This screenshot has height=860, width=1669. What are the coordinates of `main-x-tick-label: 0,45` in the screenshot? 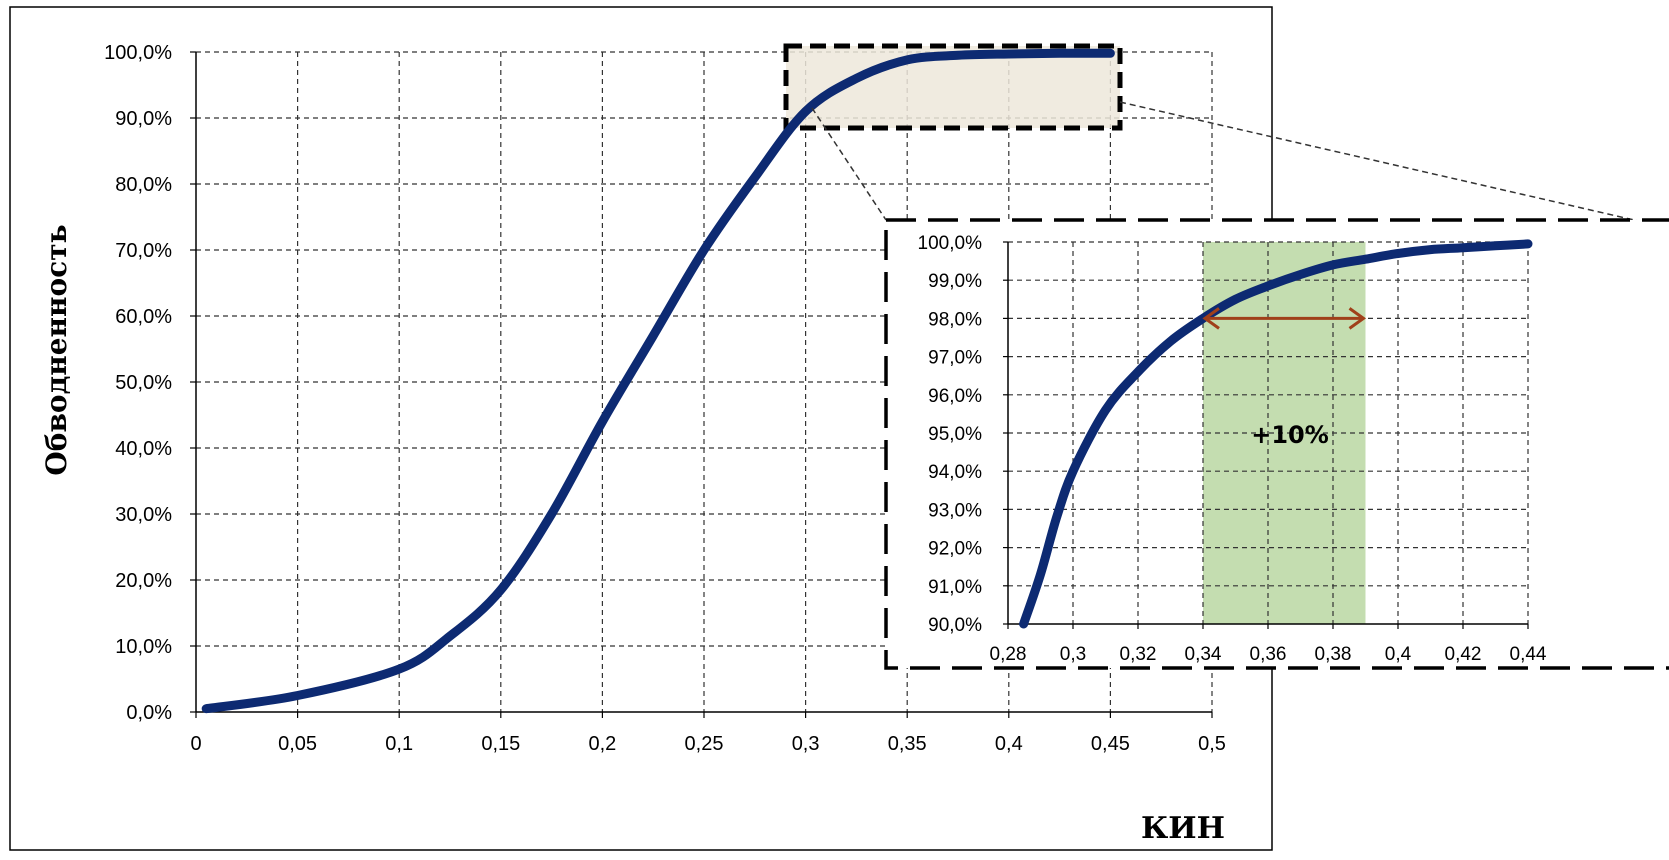 It's located at (1110, 744).